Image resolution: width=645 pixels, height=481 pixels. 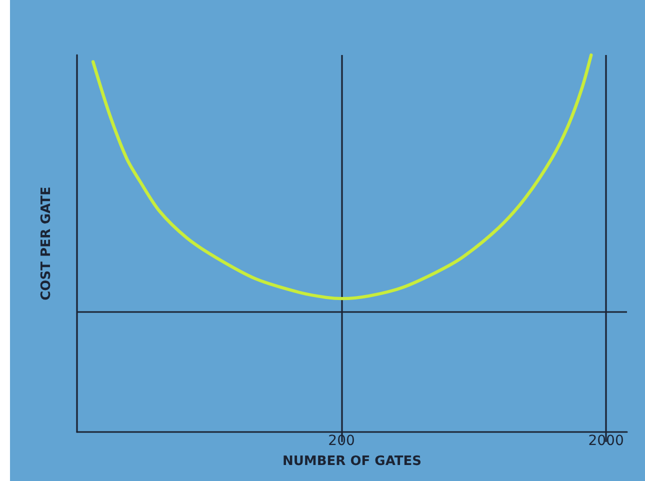 What do you see at coordinates (606, 441) in the screenshot?
I see `x-tick-label: 2000` at bounding box center [606, 441].